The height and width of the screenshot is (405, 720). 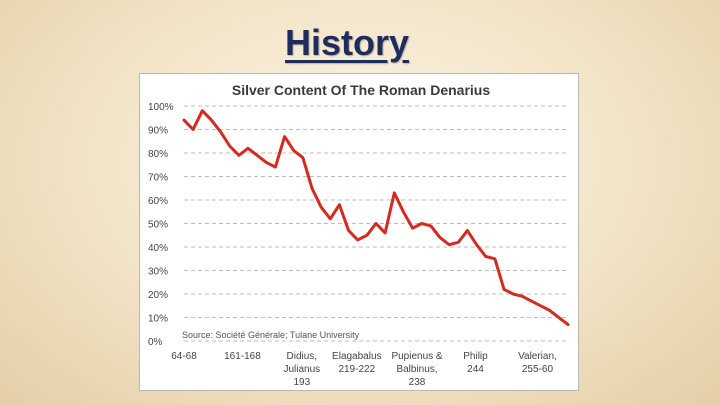 I want to click on x-tick-label-line: 193, so click(x=301, y=382).